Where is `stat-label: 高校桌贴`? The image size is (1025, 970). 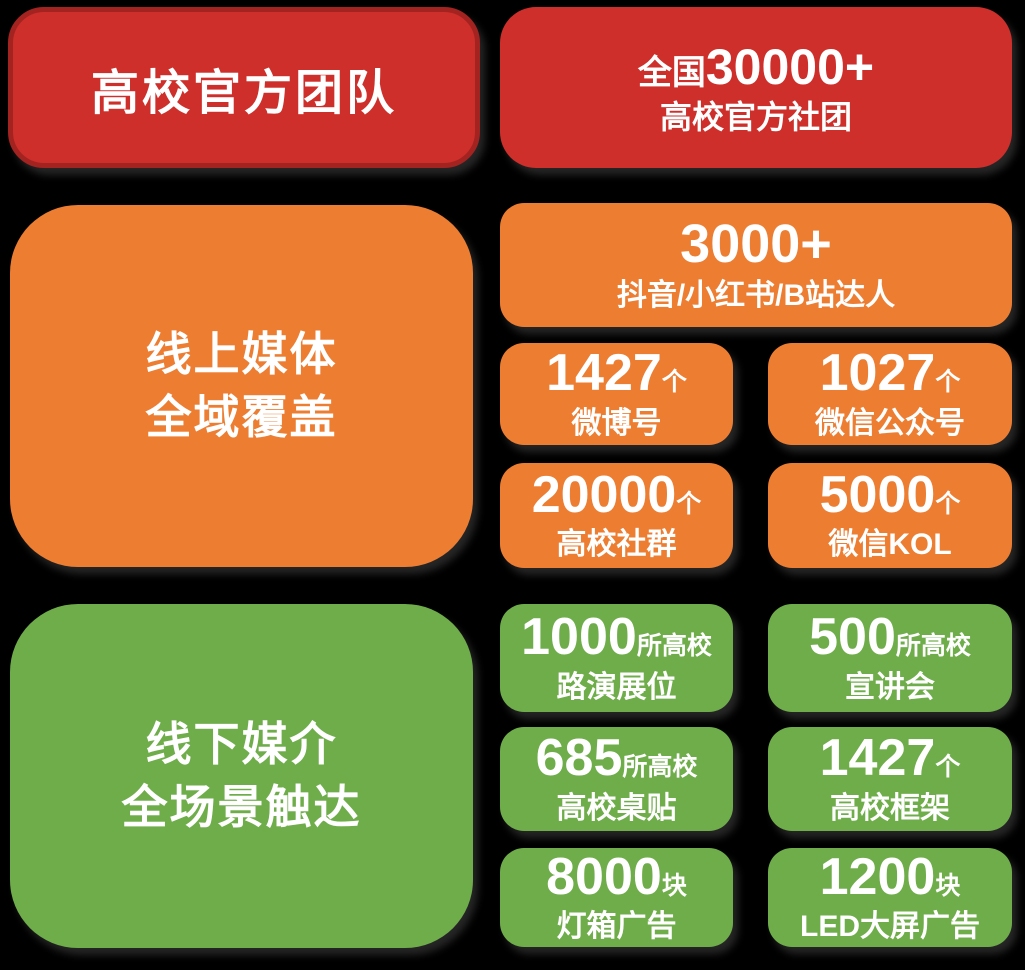 stat-label: 高校桌贴 is located at coordinates (616, 808).